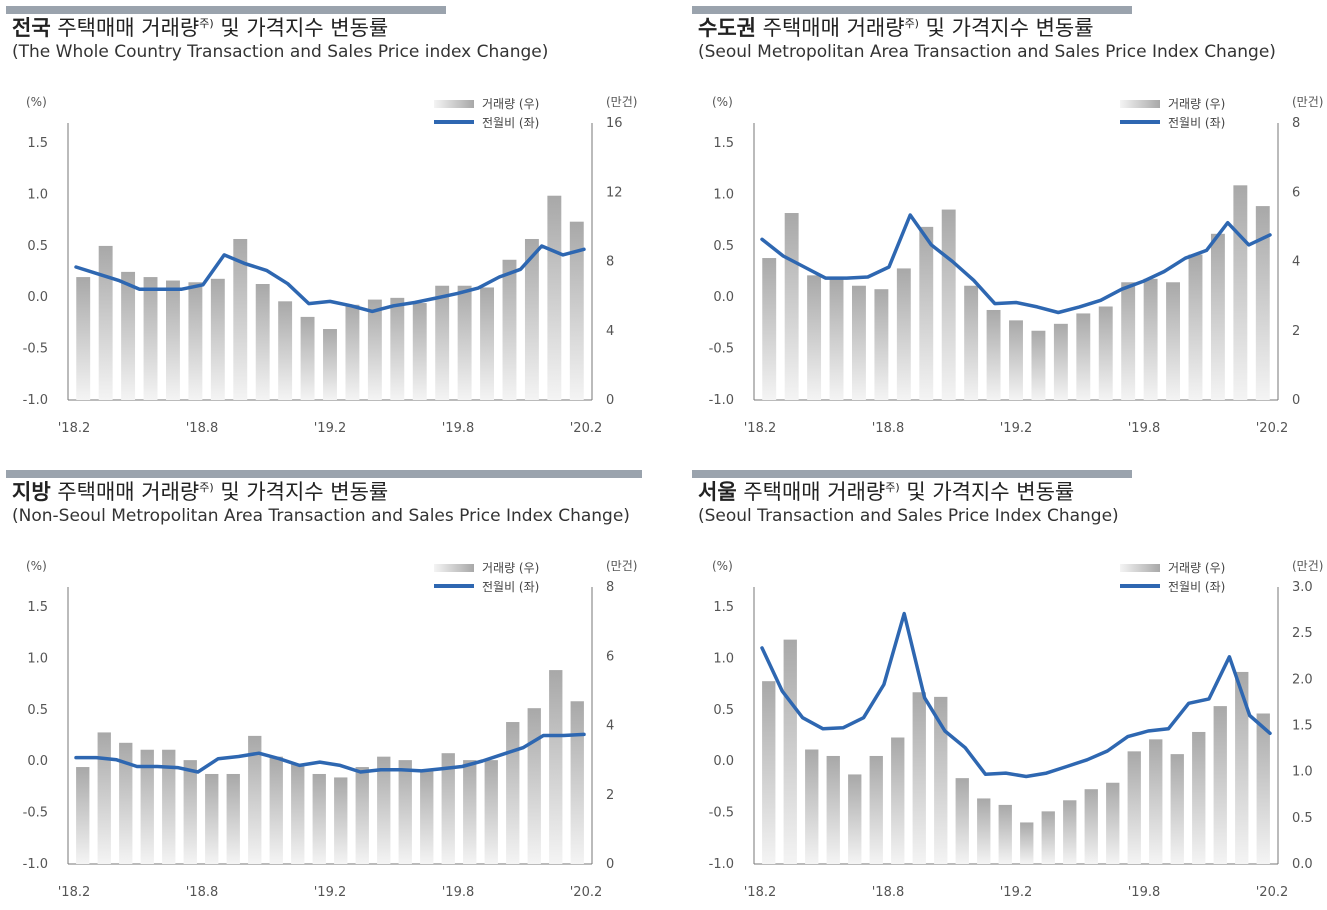 This screenshot has width=1327, height=910. Describe the element at coordinates (1302, 864) in the screenshot. I see `right-tick-label: 0.0` at that location.